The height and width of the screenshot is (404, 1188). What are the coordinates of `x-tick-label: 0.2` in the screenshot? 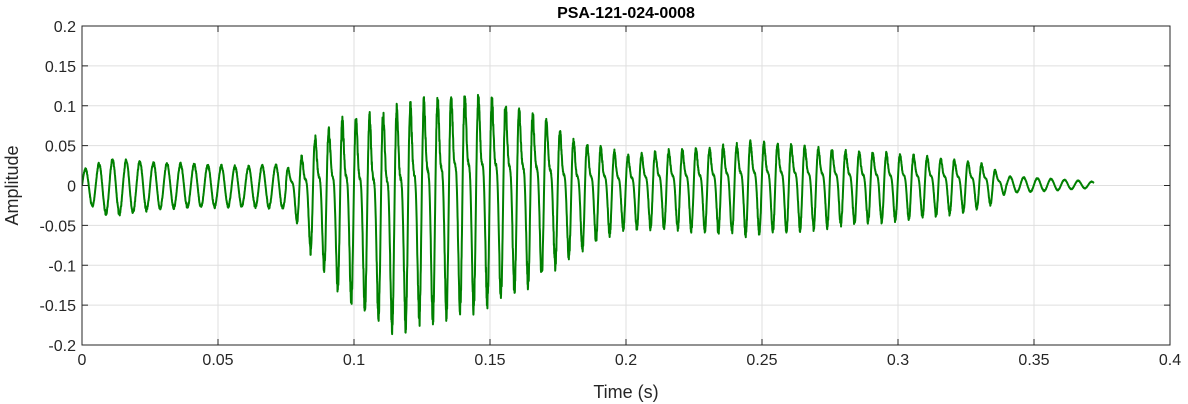 It's located at (626, 360).